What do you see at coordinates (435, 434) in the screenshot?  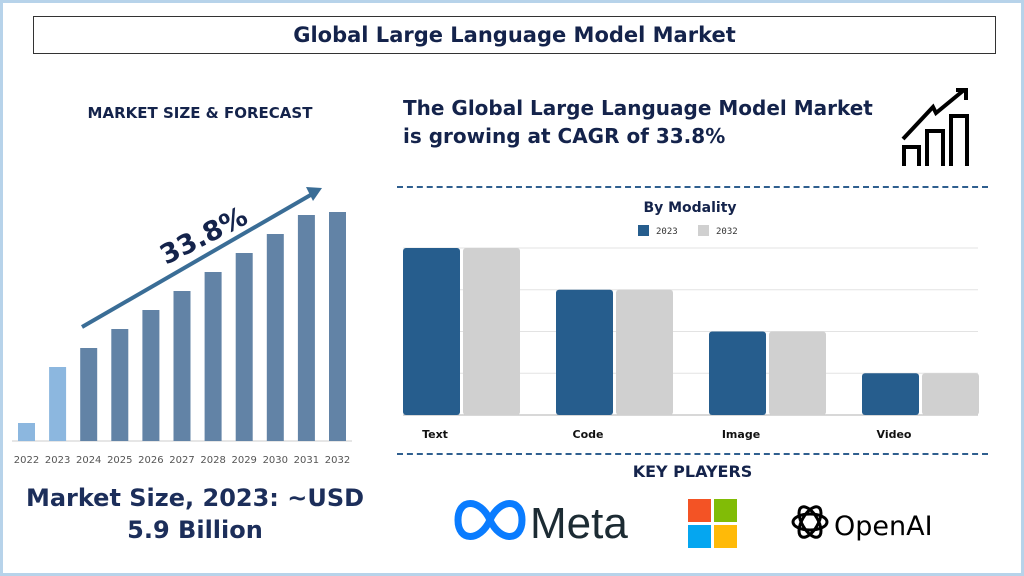 I see `category-label: Text` at bounding box center [435, 434].